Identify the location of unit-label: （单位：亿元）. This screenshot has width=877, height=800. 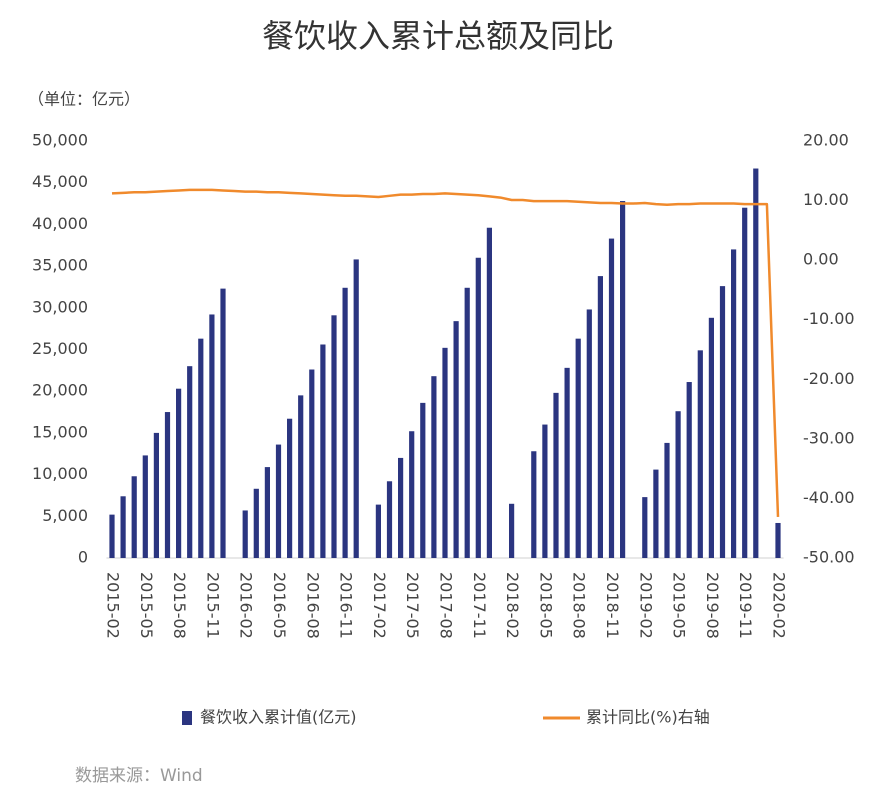
(84, 99).